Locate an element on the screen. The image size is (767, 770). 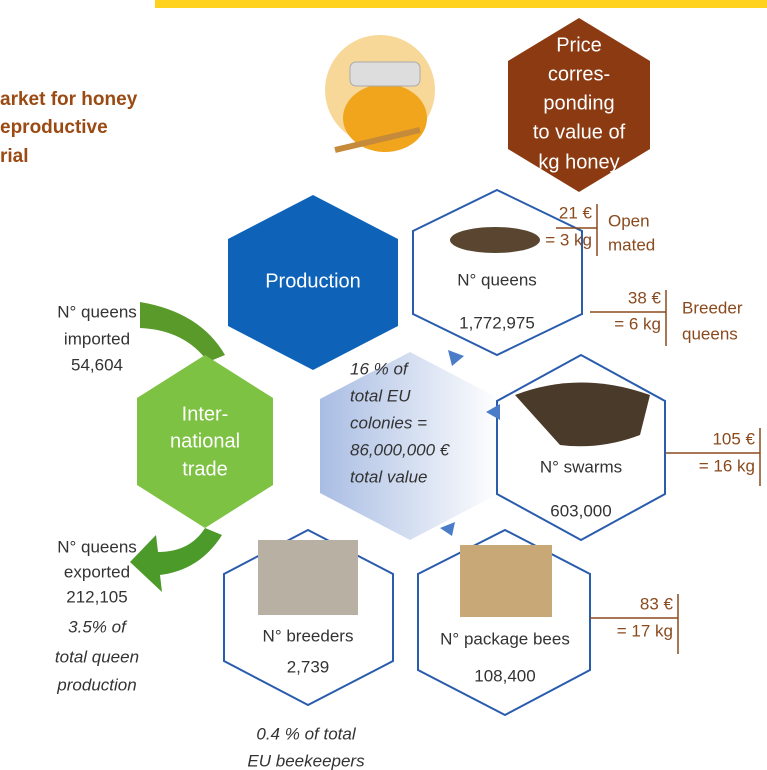
swarms-value: 603,000 is located at coordinates (580, 510).